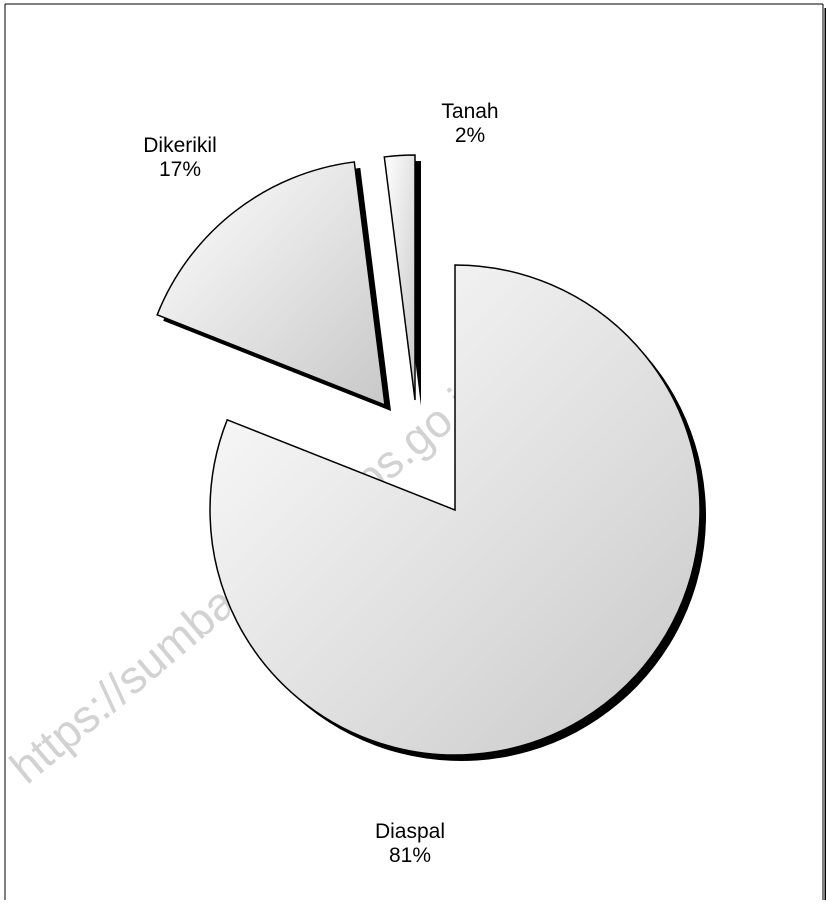 Image resolution: width=826 pixels, height=905 pixels. What do you see at coordinates (470, 135) in the screenshot?
I see `slice-percent-tanah: 2%` at bounding box center [470, 135].